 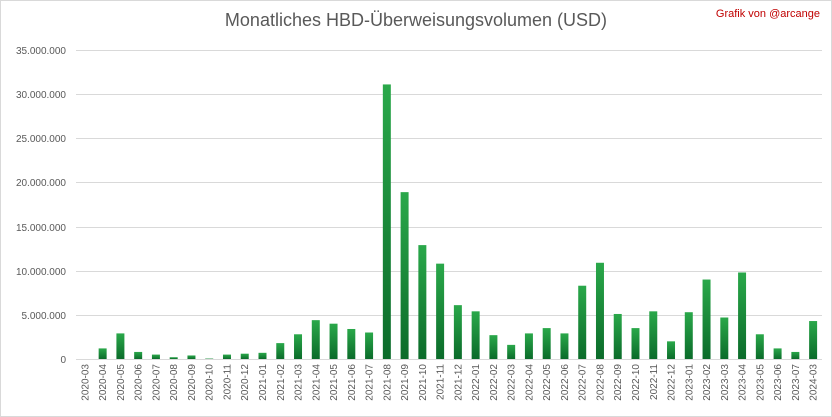 I want to click on x-tick-label: 2021-03, so click(x=299, y=382).